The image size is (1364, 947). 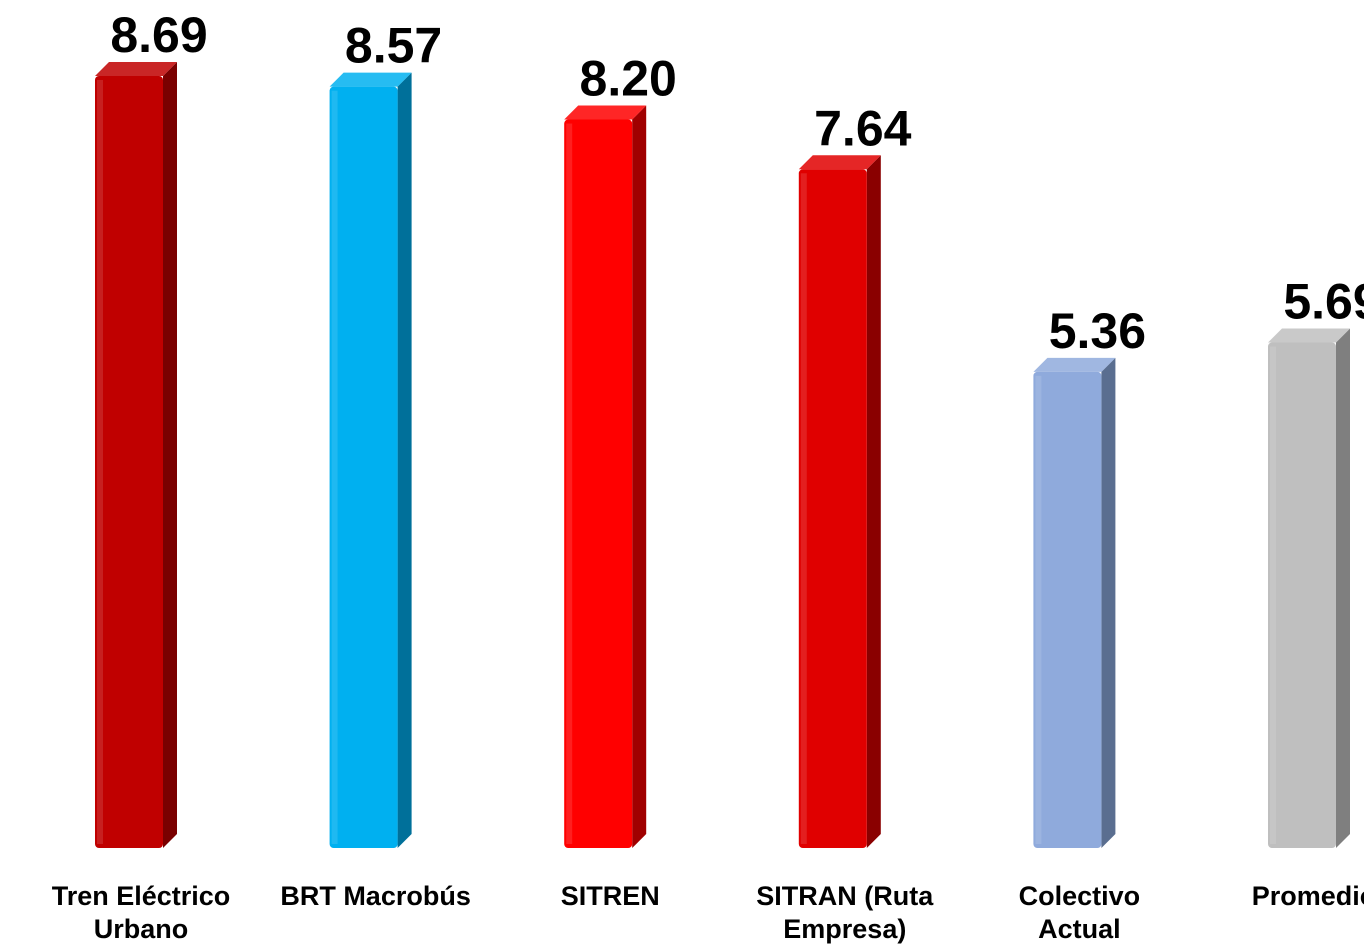 I want to click on category-label-line: SITREN, so click(x=610, y=896).